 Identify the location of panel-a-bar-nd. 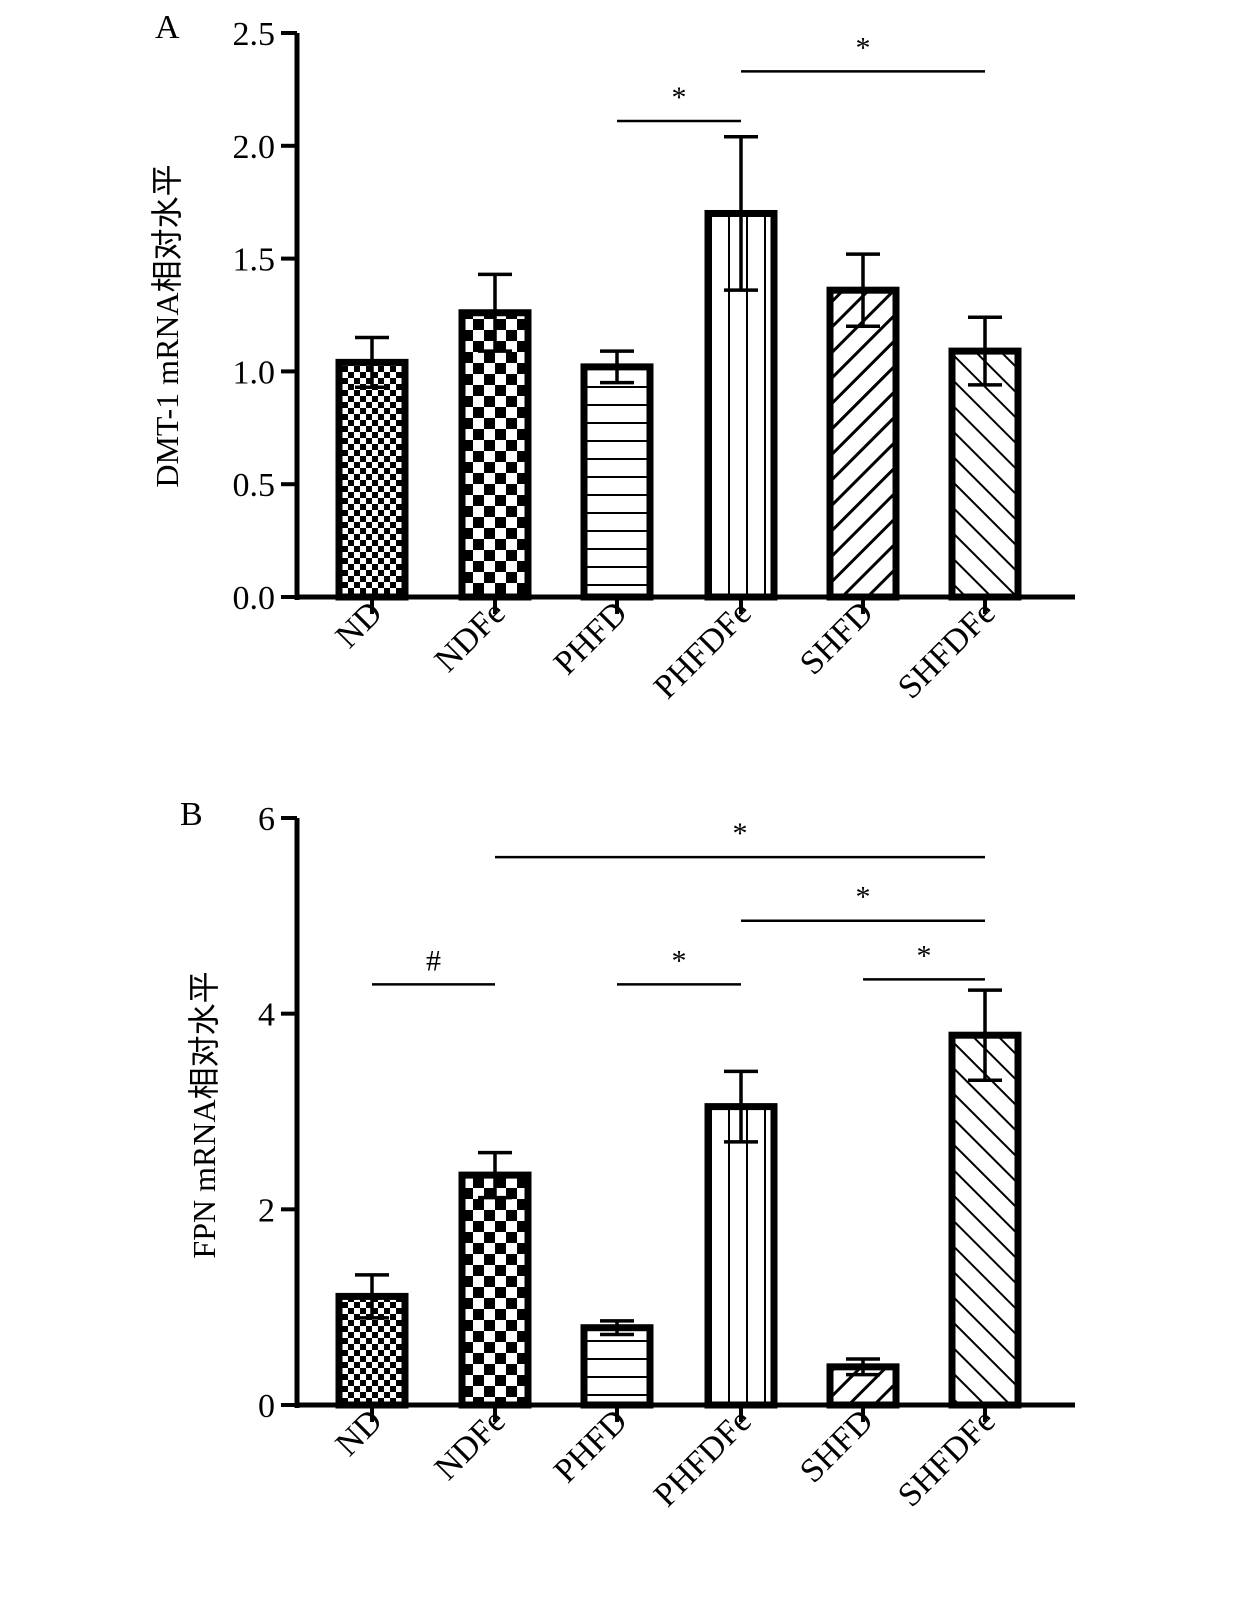
(372, 479).